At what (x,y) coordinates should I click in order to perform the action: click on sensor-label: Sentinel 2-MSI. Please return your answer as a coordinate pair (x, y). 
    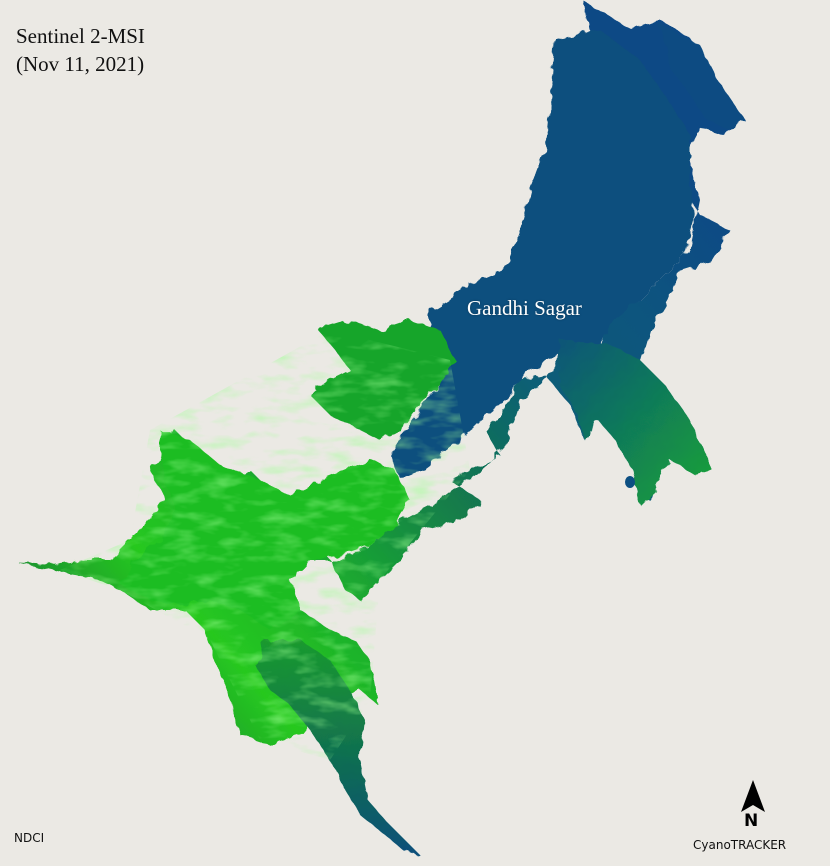
    Looking at the image, I should click on (80, 36).